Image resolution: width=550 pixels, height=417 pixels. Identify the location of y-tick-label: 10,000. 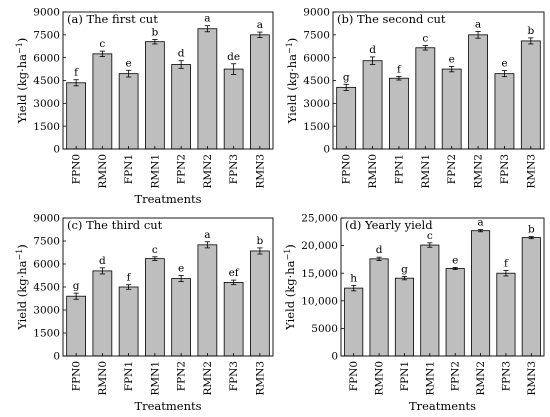
(319, 301).